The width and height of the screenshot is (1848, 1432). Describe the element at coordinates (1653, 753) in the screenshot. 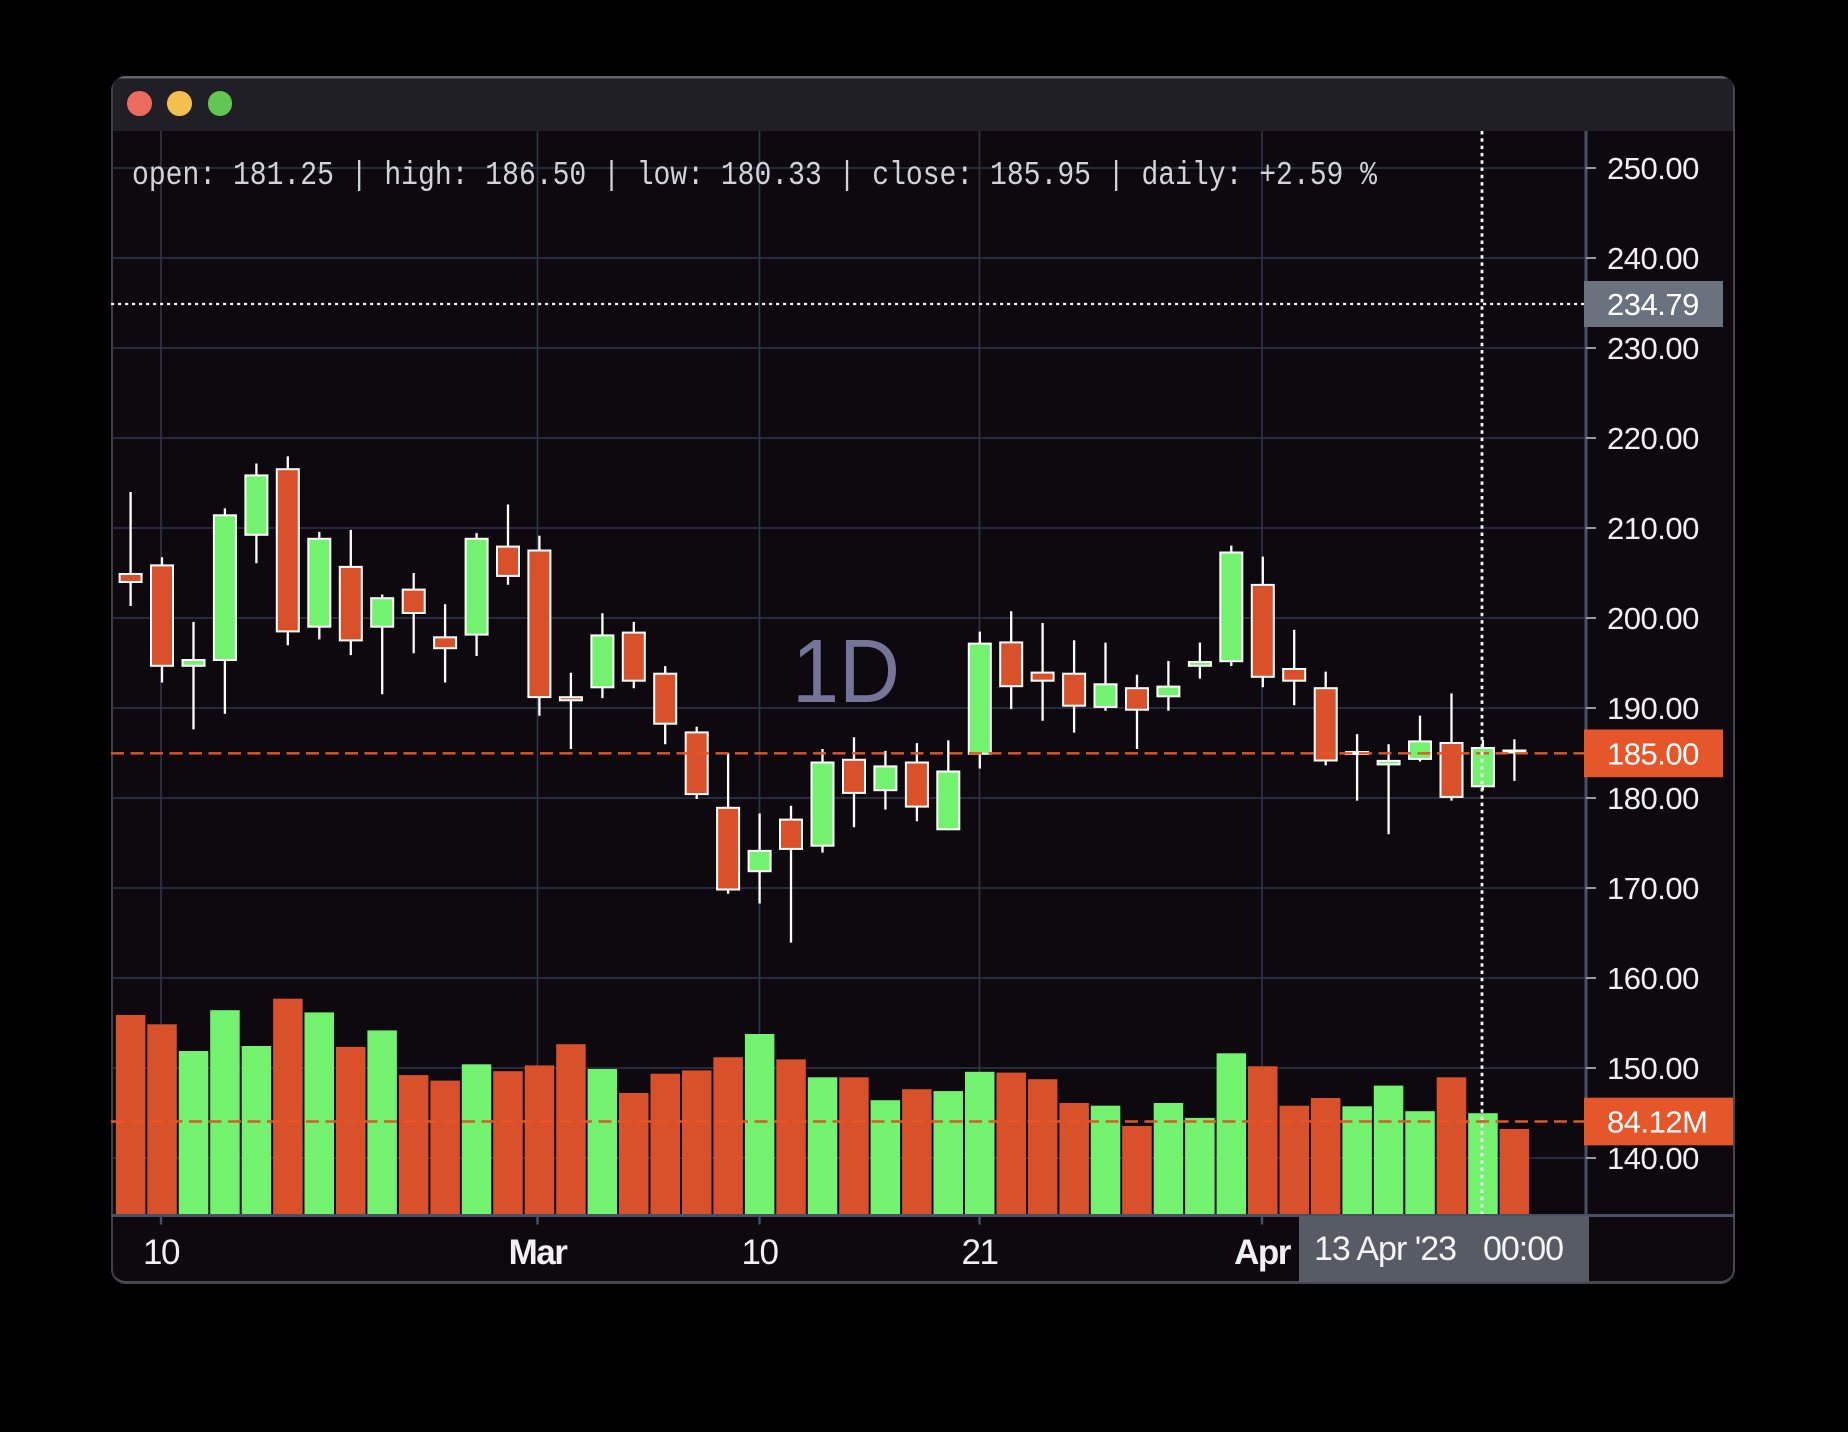

I see `svg-text: 185.00` at that location.